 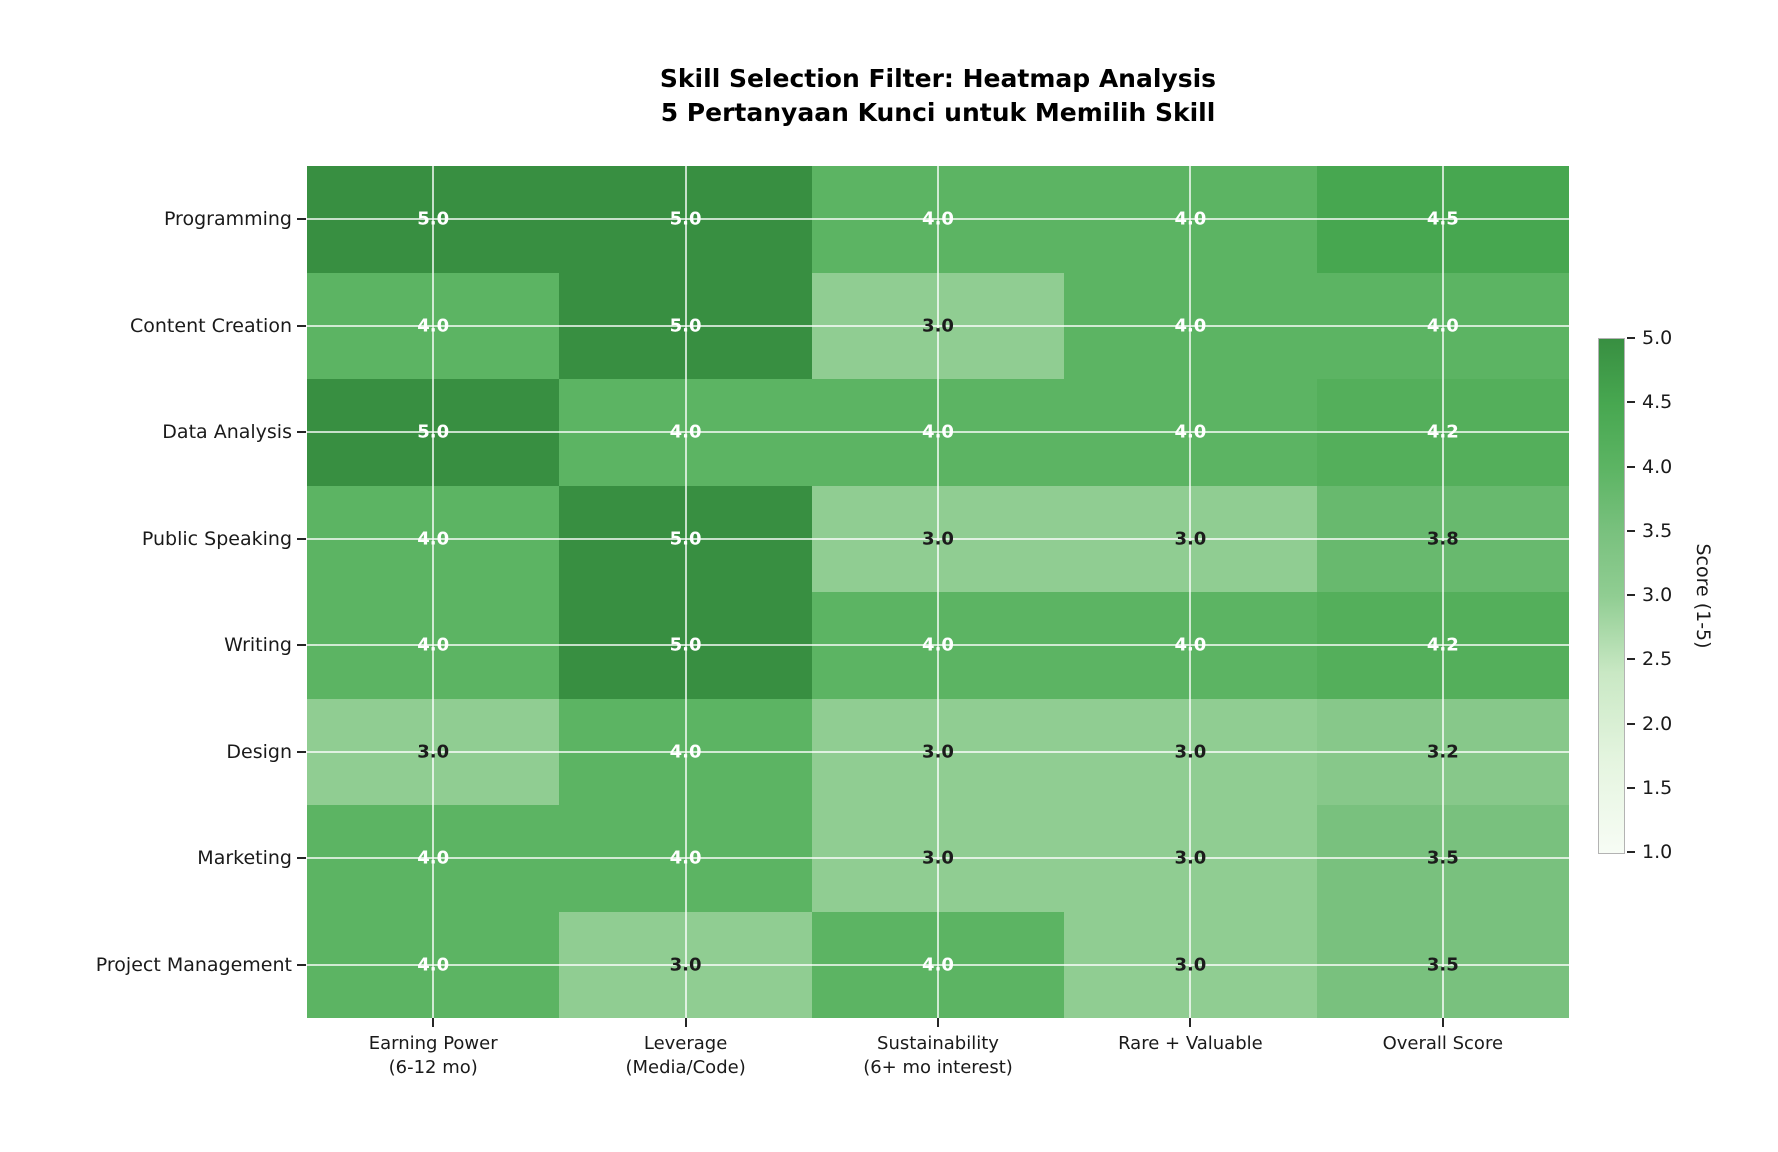 What do you see at coordinates (258, 645) in the screenshot?
I see `row-label: Writing` at bounding box center [258, 645].